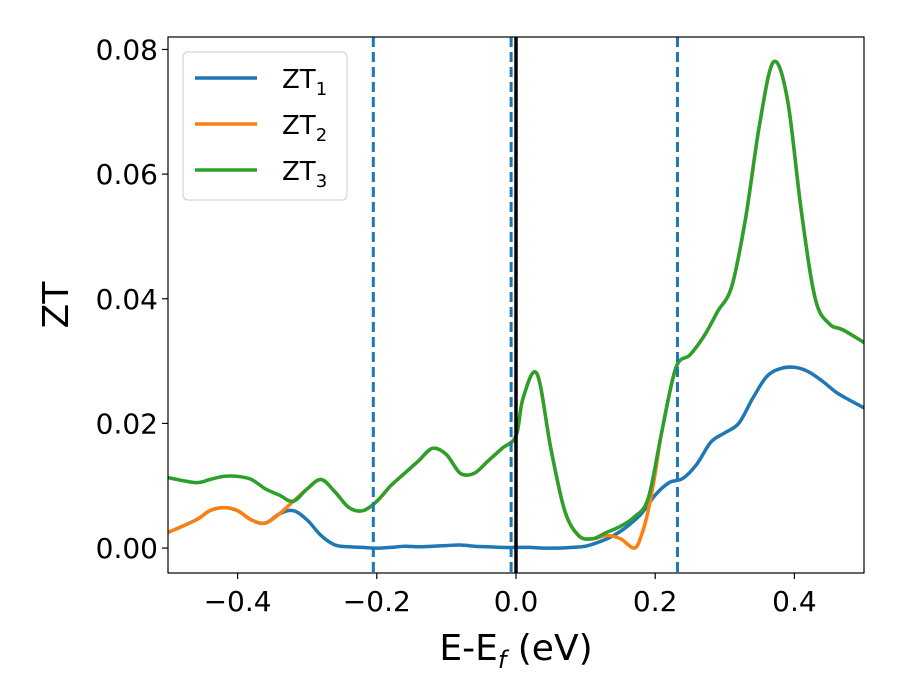  I want to click on x-axis-title-unit: (eV), so click(549, 648).